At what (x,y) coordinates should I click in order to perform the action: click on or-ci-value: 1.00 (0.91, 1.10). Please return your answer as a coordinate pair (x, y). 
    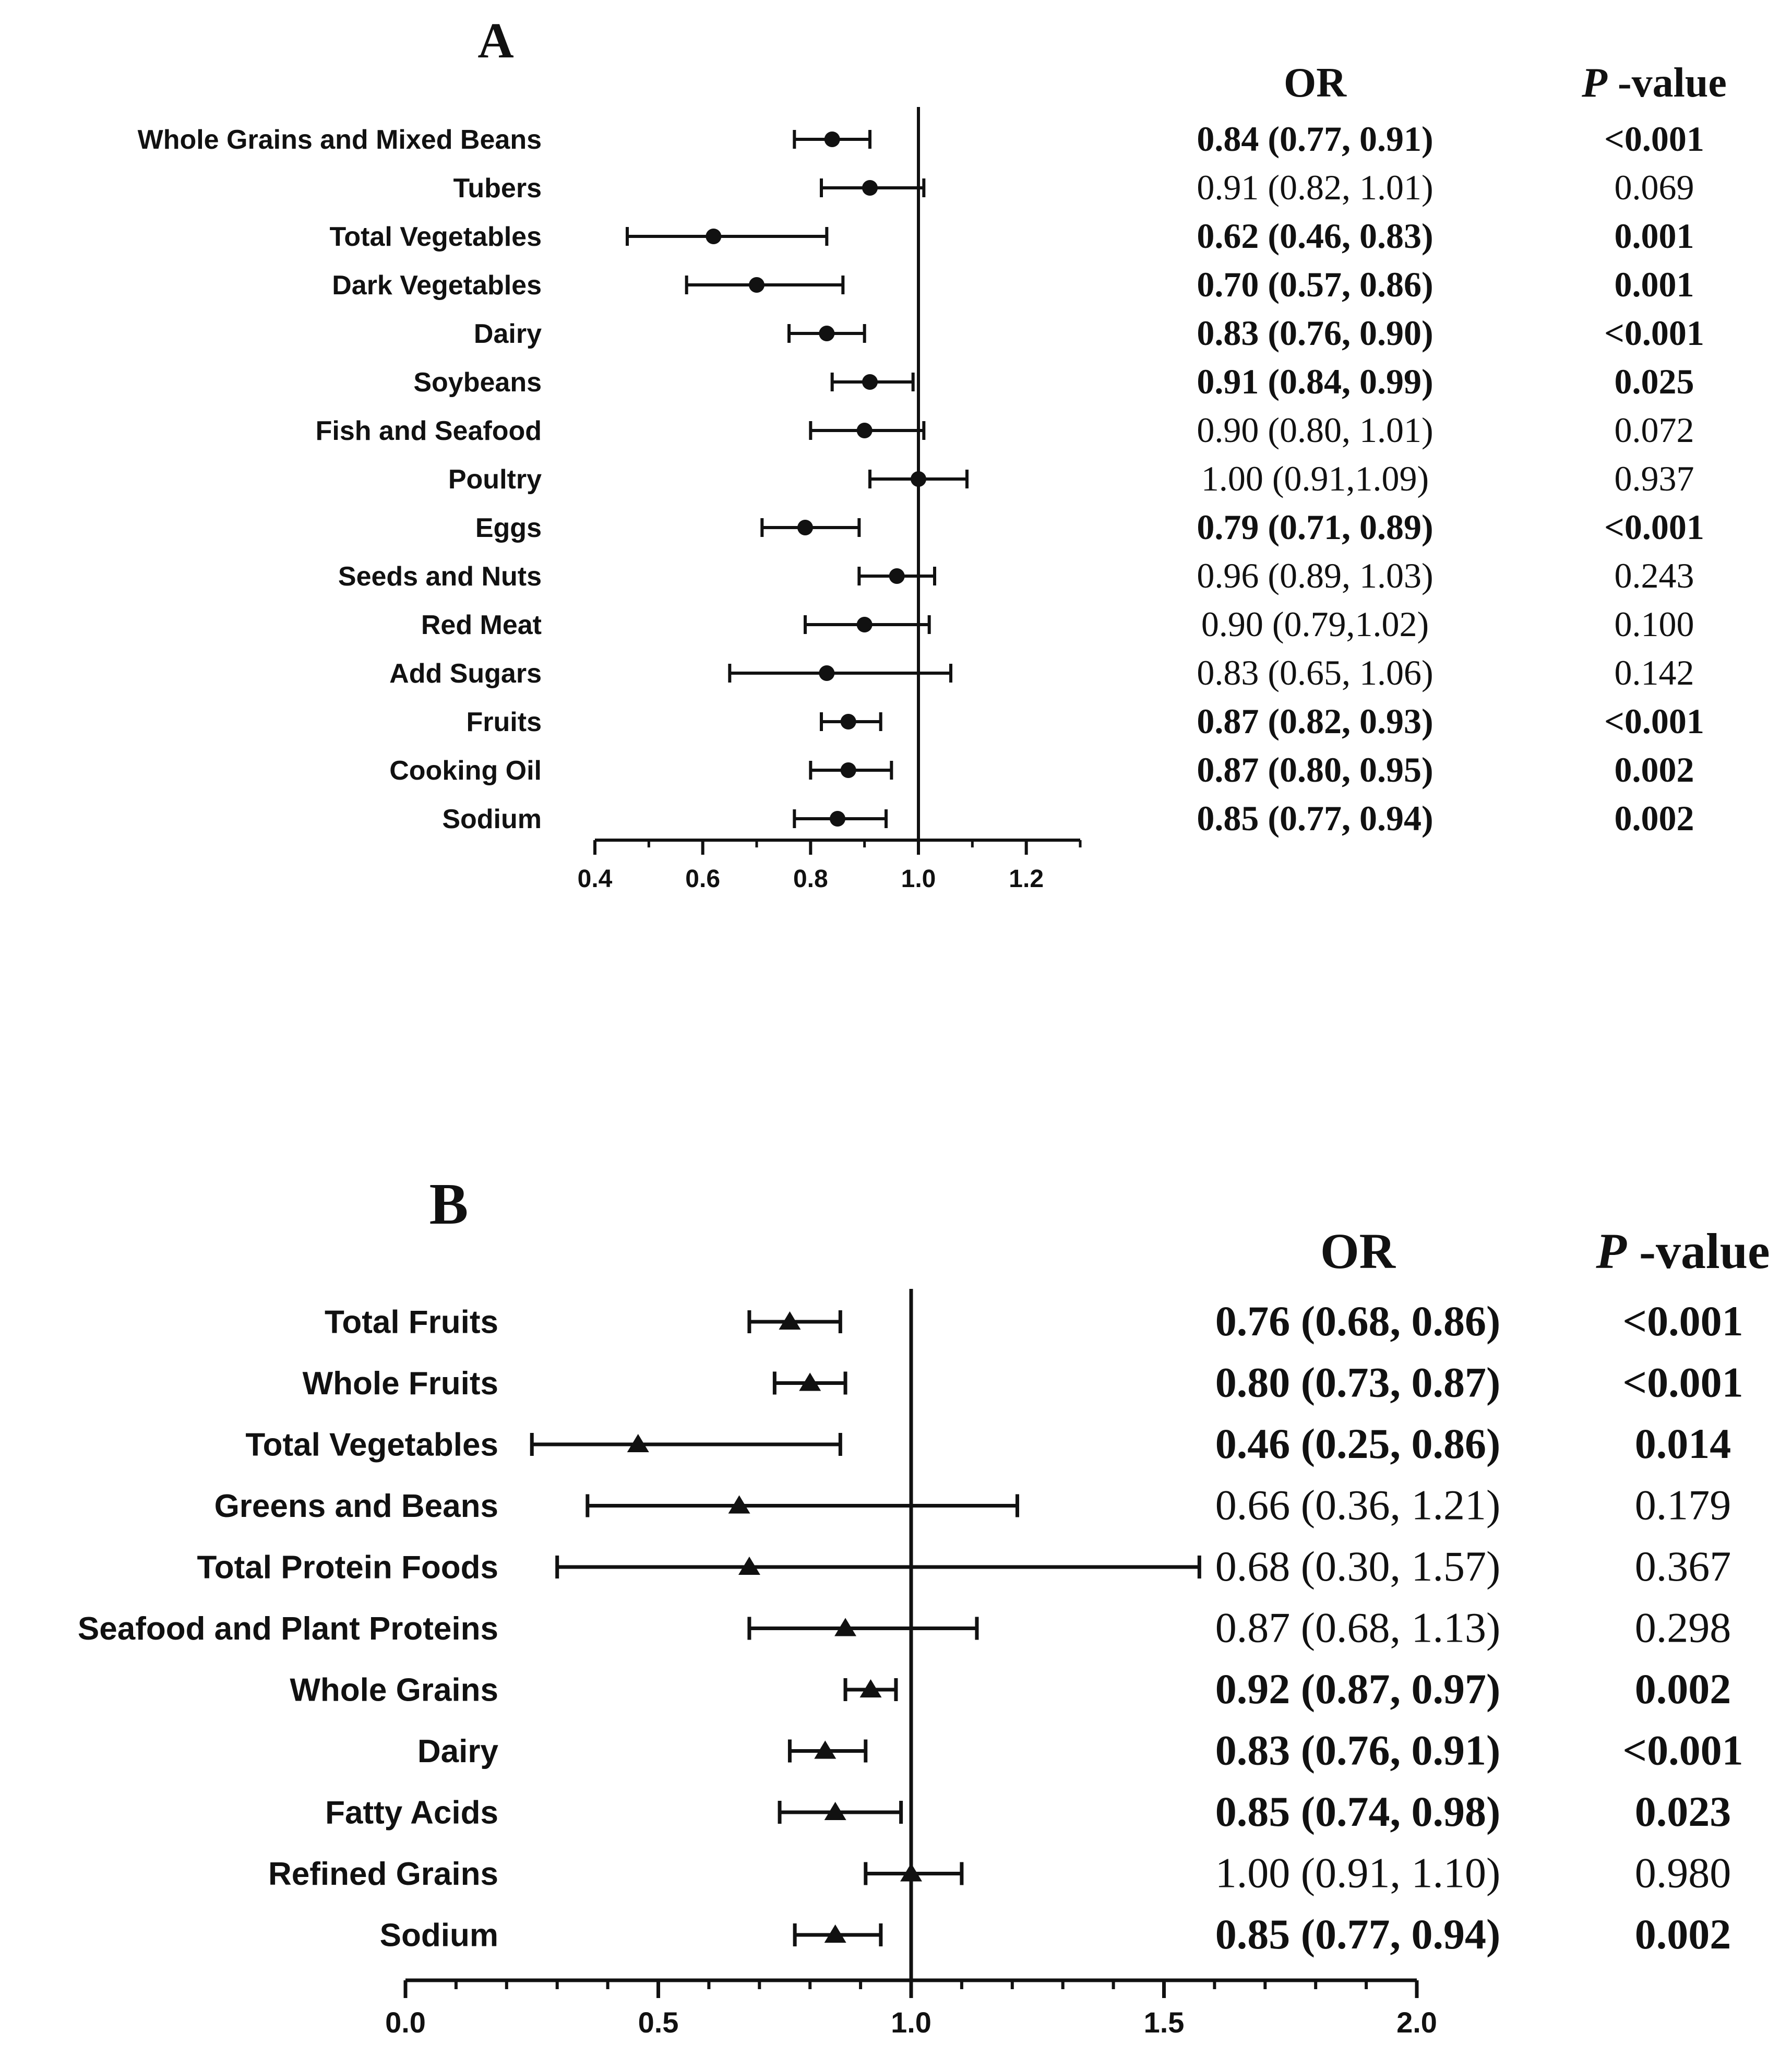
    Looking at the image, I should click on (1358, 1873).